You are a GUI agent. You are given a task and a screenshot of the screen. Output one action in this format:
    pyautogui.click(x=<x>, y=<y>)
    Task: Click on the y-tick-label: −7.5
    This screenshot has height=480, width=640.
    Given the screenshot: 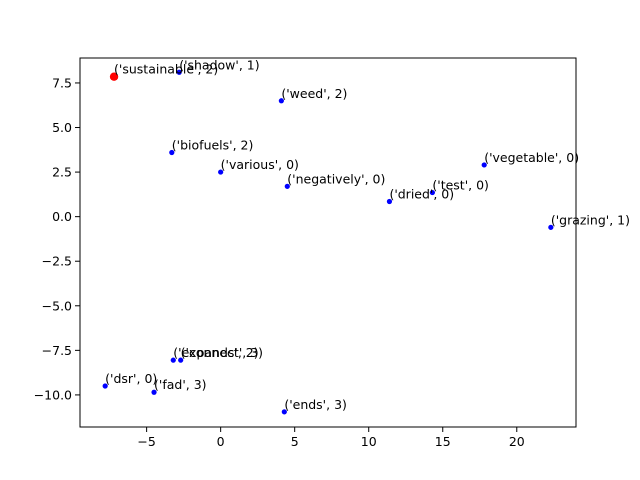 What is the action you would take?
    pyautogui.click(x=57, y=350)
    